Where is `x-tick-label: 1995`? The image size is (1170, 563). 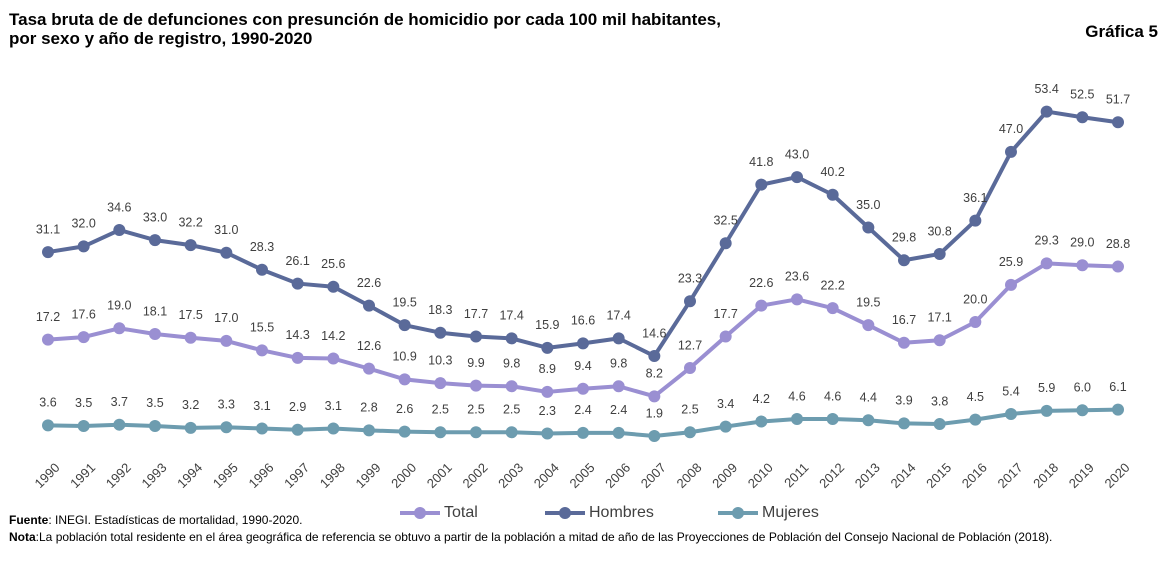 x-tick-label: 1995 is located at coordinates (225, 475).